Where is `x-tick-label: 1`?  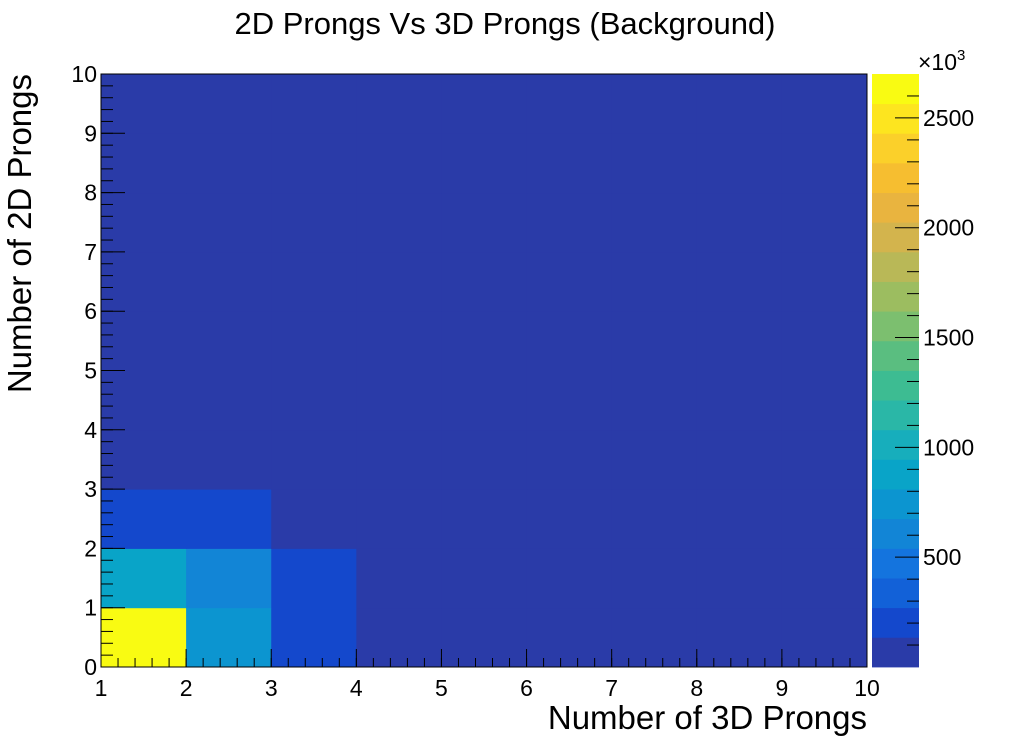
x-tick-label: 1 is located at coordinates (101, 688).